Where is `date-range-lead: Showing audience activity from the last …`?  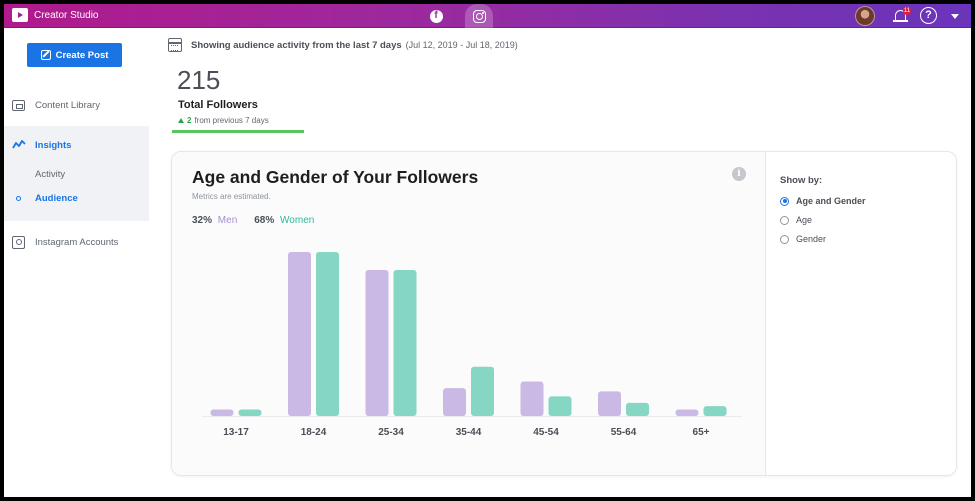
date-range-lead: Showing audience activity from the last … is located at coordinates (296, 45).